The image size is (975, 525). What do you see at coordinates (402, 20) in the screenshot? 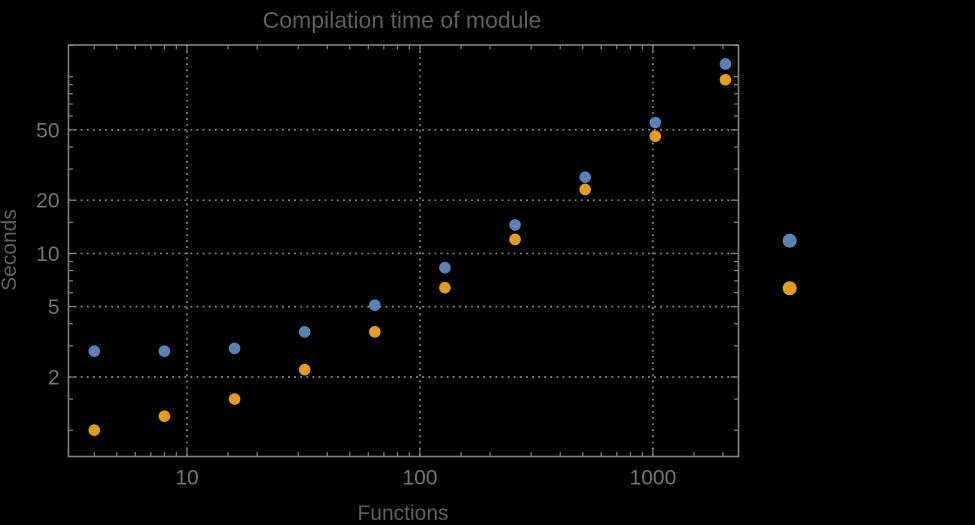
I see `chart-title: Compilation time of module` at bounding box center [402, 20].